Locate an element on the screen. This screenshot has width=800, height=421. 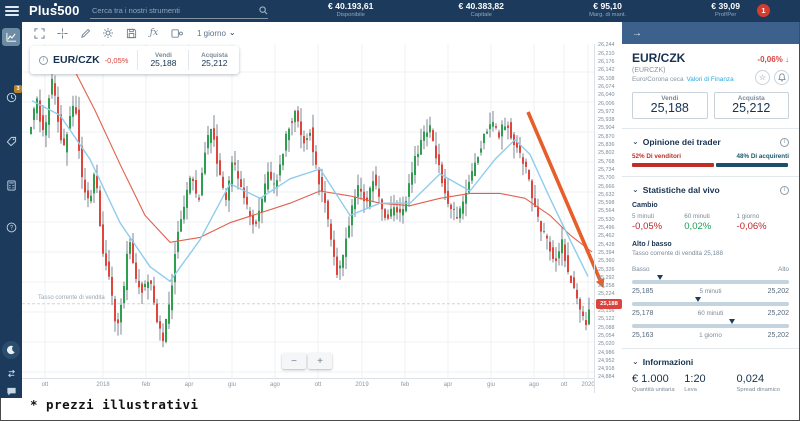
range-row: 25,178 60 minuti 25,202 is located at coordinates (710, 306).